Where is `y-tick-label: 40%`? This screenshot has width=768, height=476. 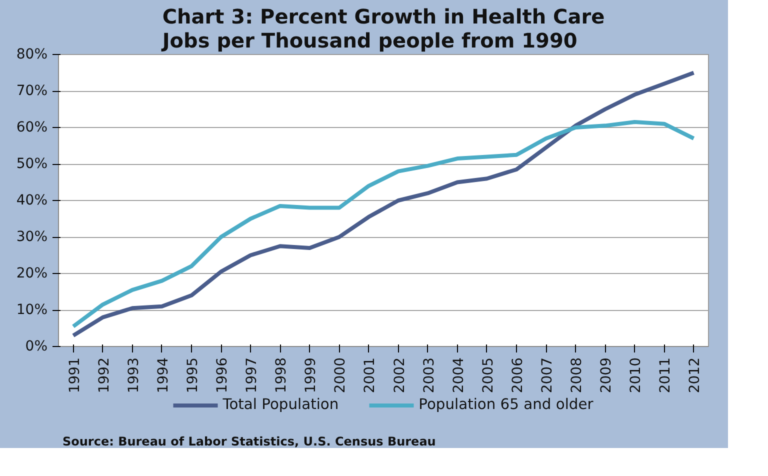
y-tick-label: 40% is located at coordinates (32, 200).